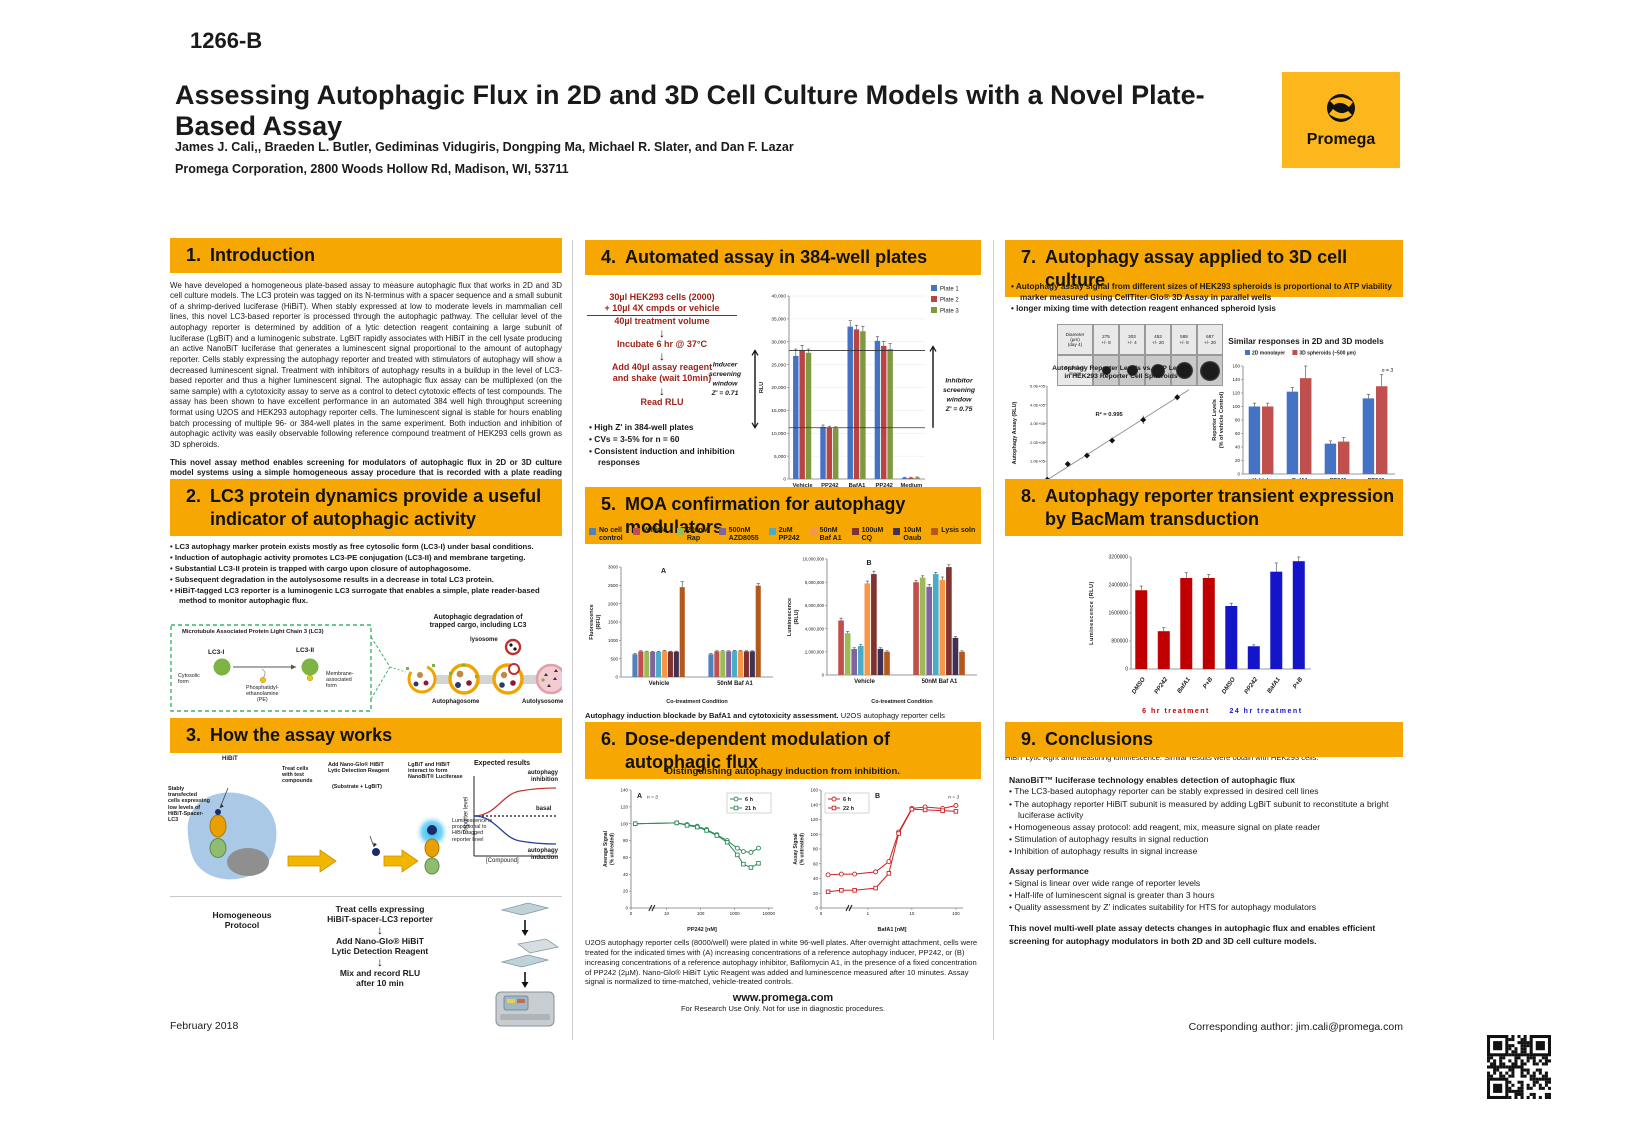 This screenshot has height=1125, width=1626. What do you see at coordinates (1387, 371) in the screenshot?
I see `svg-text: n = 3` at bounding box center [1387, 371].